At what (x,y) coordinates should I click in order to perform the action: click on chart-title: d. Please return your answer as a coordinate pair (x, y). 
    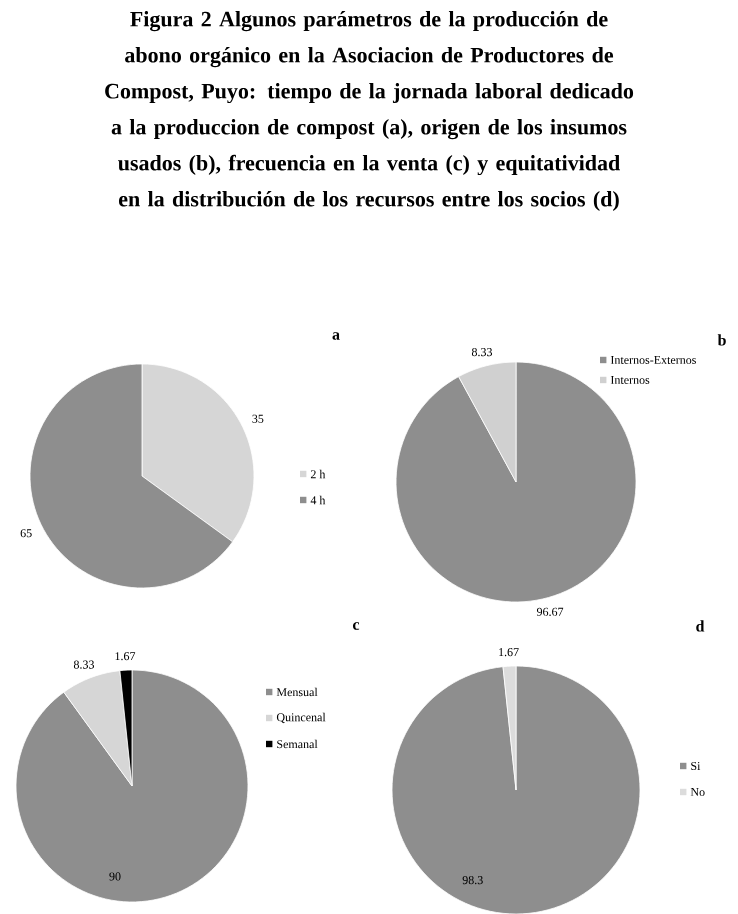
    Looking at the image, I should click on (700, 626).